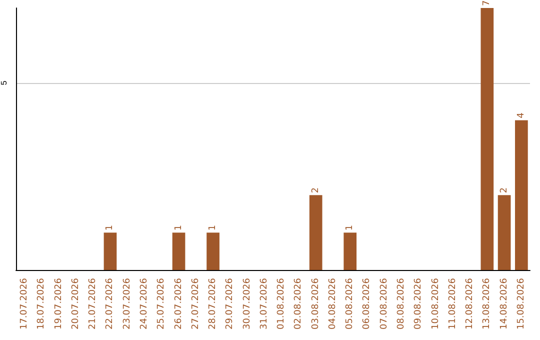  Describe the element at coordinates (93, 304) in the screenshot. I see `x-tick-label: 21.07.2026` at that location.